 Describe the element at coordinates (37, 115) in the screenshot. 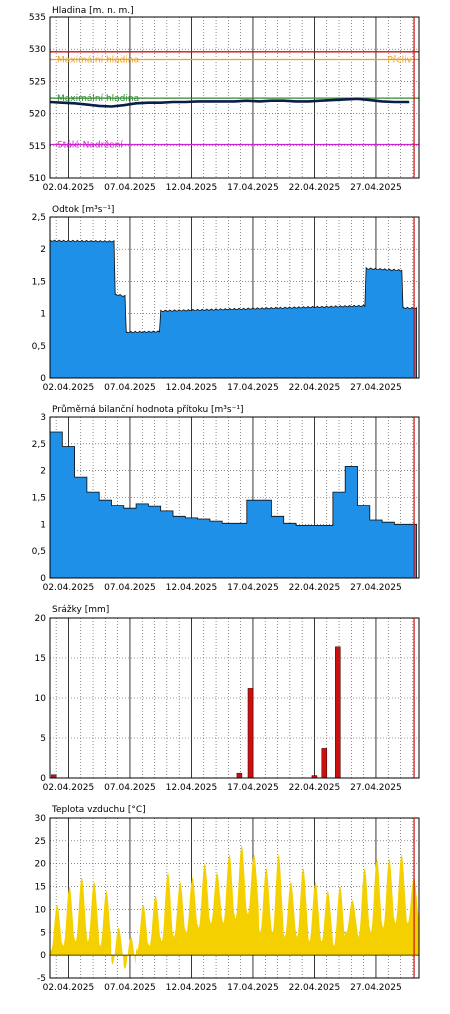

I see `y-tick-label: 520` at that location.